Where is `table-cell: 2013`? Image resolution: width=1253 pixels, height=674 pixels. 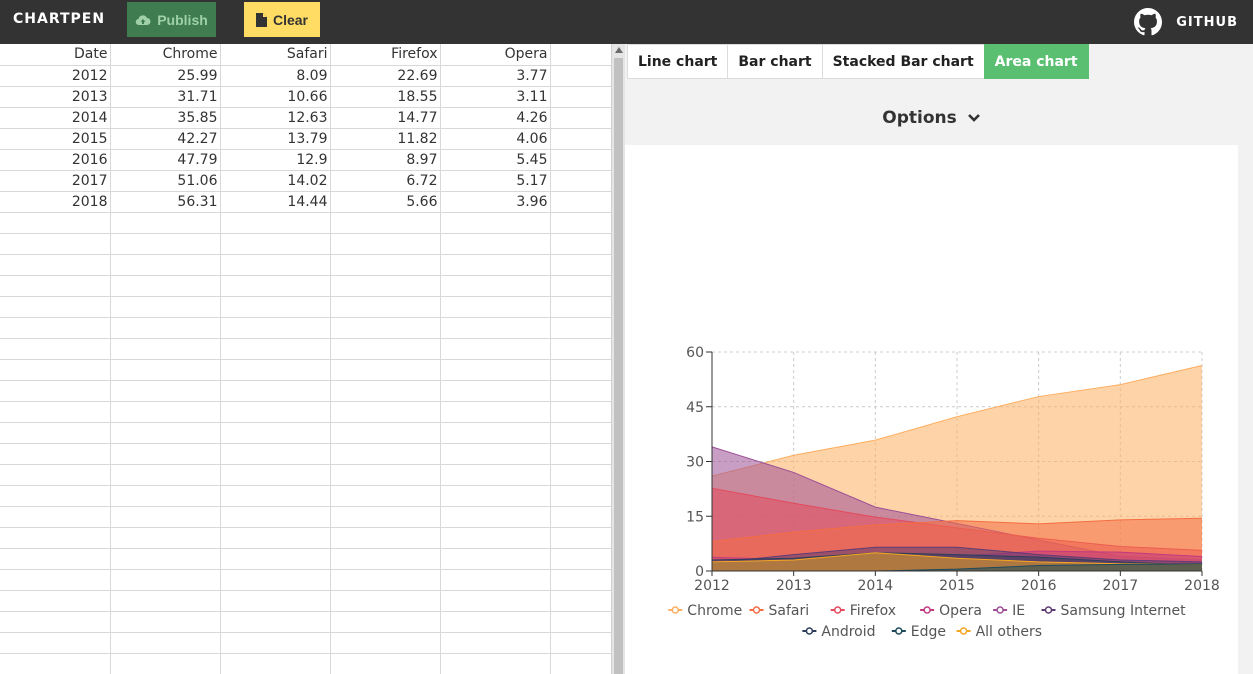 table-cell: 2013 is located at coordinates (55, 97).